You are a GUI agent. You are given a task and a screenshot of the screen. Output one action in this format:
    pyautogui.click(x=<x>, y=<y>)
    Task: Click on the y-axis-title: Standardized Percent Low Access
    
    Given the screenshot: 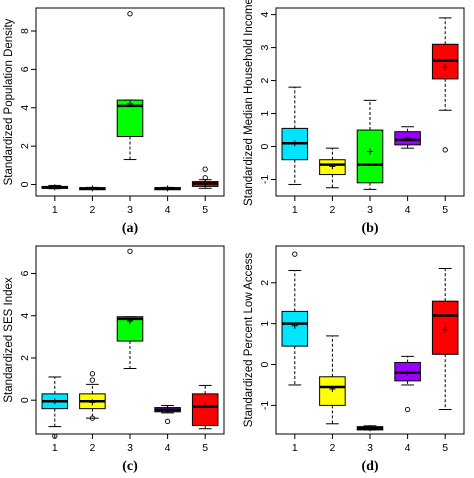 What is the action you would take?
    pyautogui.click(x=249, y=339)
    